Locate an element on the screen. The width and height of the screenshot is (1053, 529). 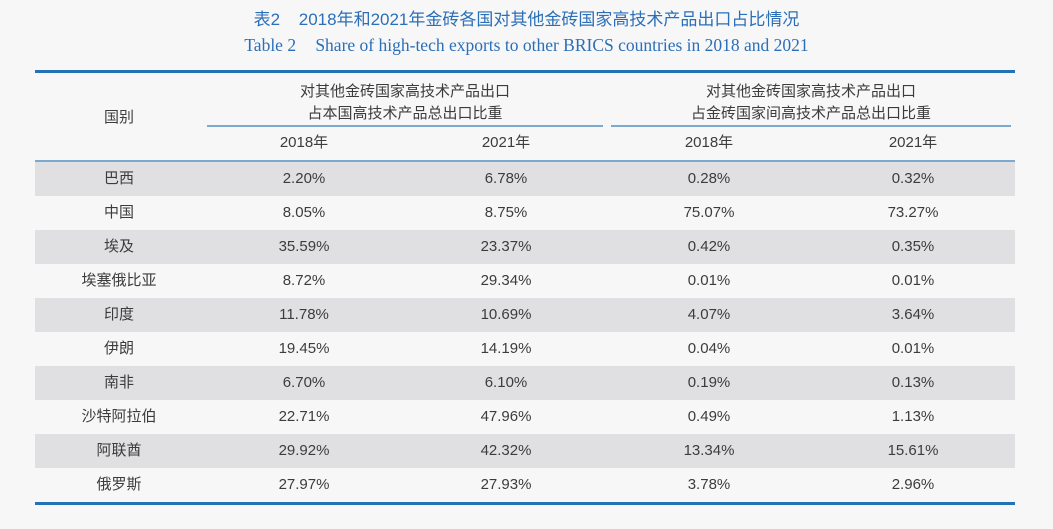
country-cell: 印度 is located at coordinates (118, 314).